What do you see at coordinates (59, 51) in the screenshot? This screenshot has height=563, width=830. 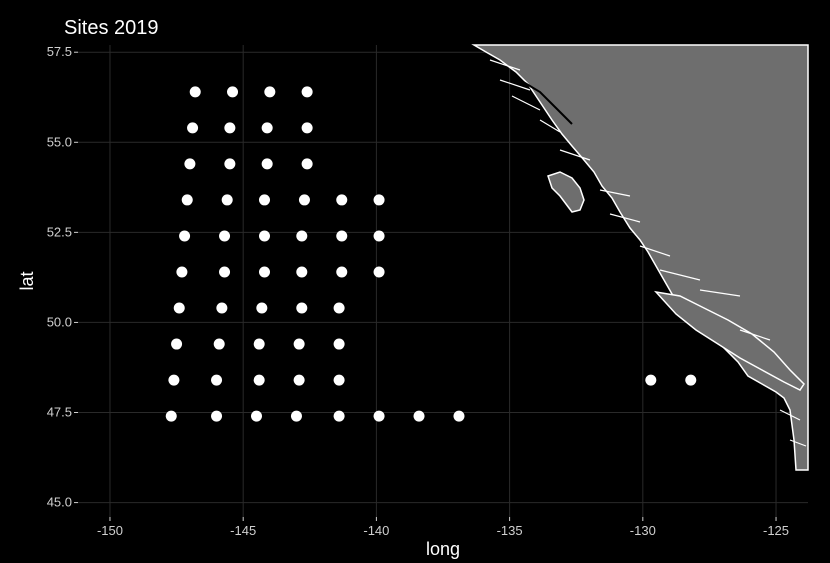 I see `y-tick-label-5: 57.5` at bounding box center [59, 51].